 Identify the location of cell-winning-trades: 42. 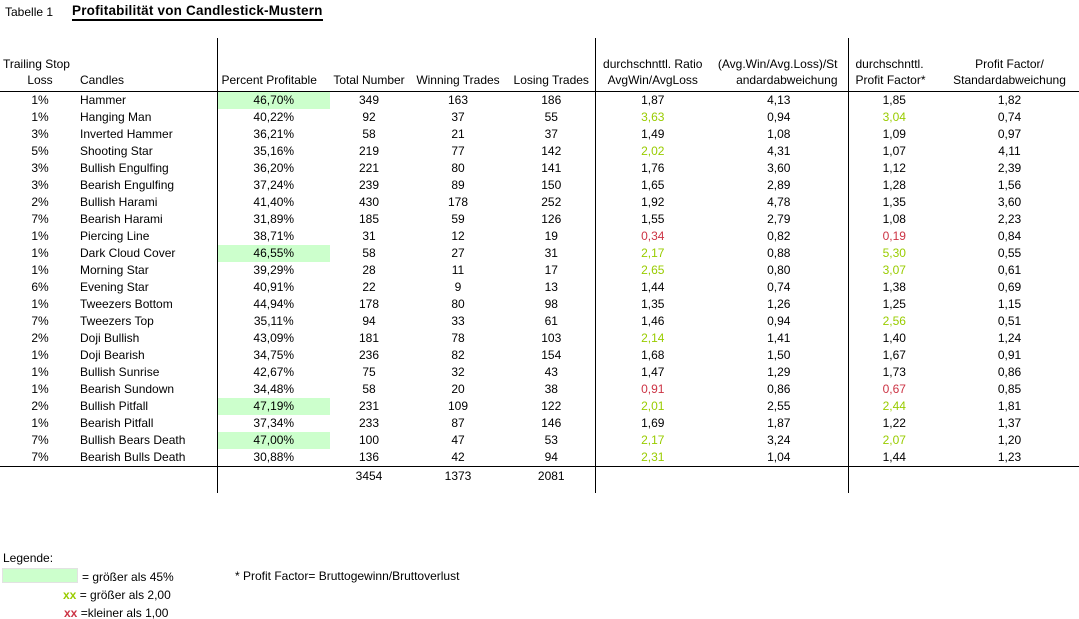
(458, 457).